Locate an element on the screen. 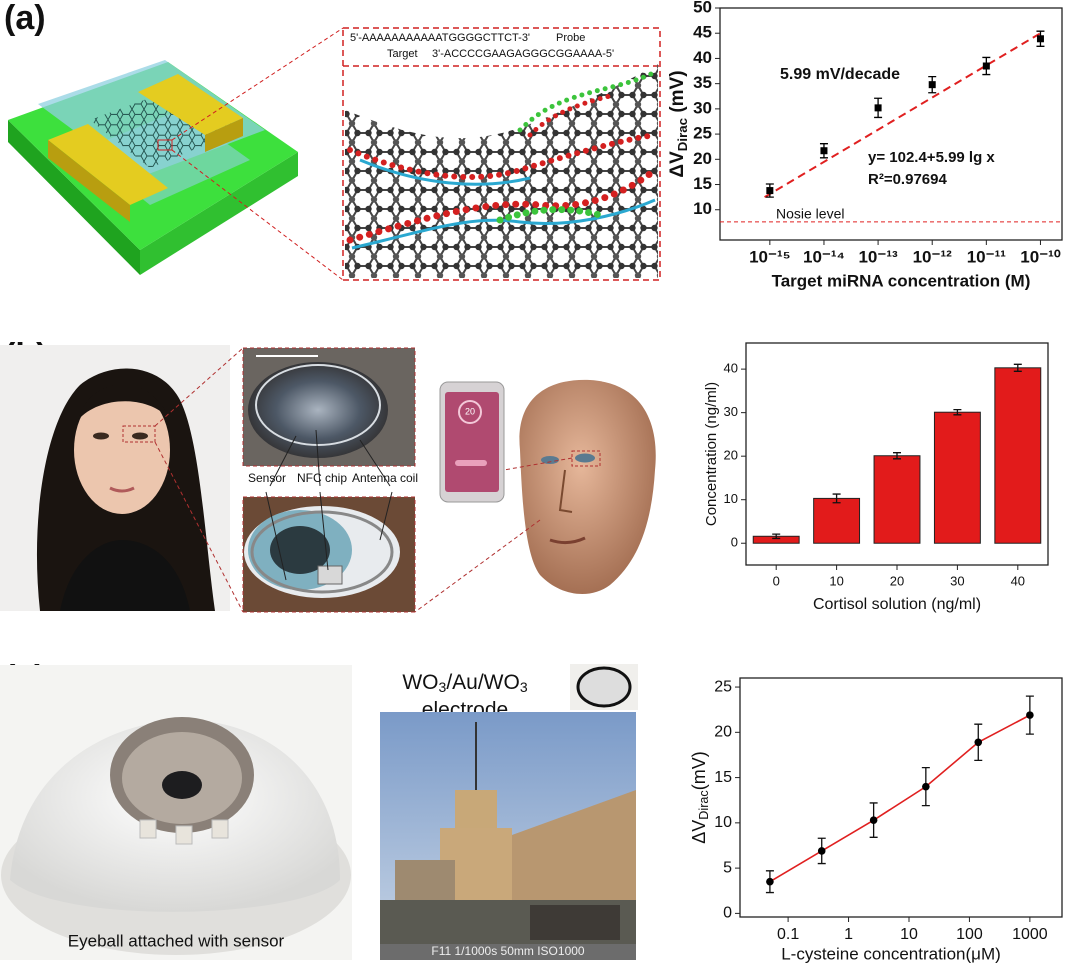 The image size is (1080, 964). photo-caption: F11 1/1000s 50mm ISO1000 is located at coordinates (508, 951).